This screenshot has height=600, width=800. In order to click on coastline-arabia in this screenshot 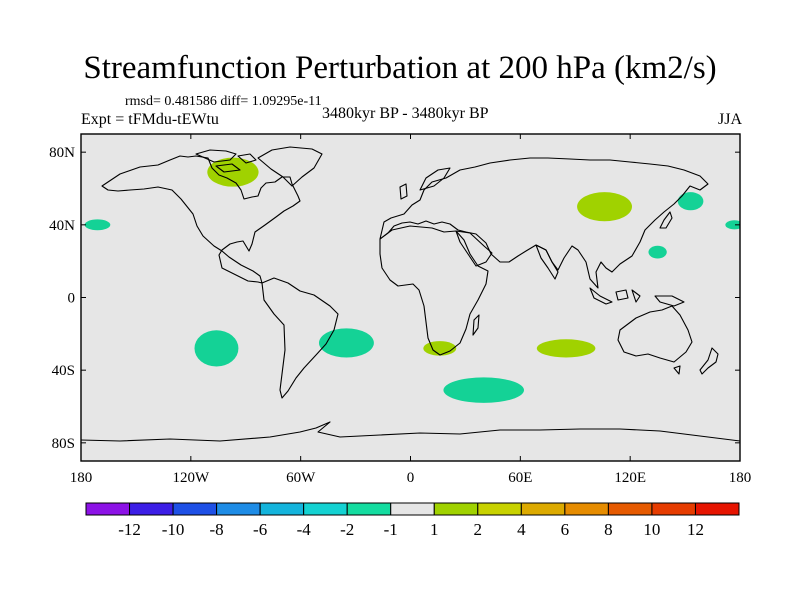, I will do `click(474, 248)`.